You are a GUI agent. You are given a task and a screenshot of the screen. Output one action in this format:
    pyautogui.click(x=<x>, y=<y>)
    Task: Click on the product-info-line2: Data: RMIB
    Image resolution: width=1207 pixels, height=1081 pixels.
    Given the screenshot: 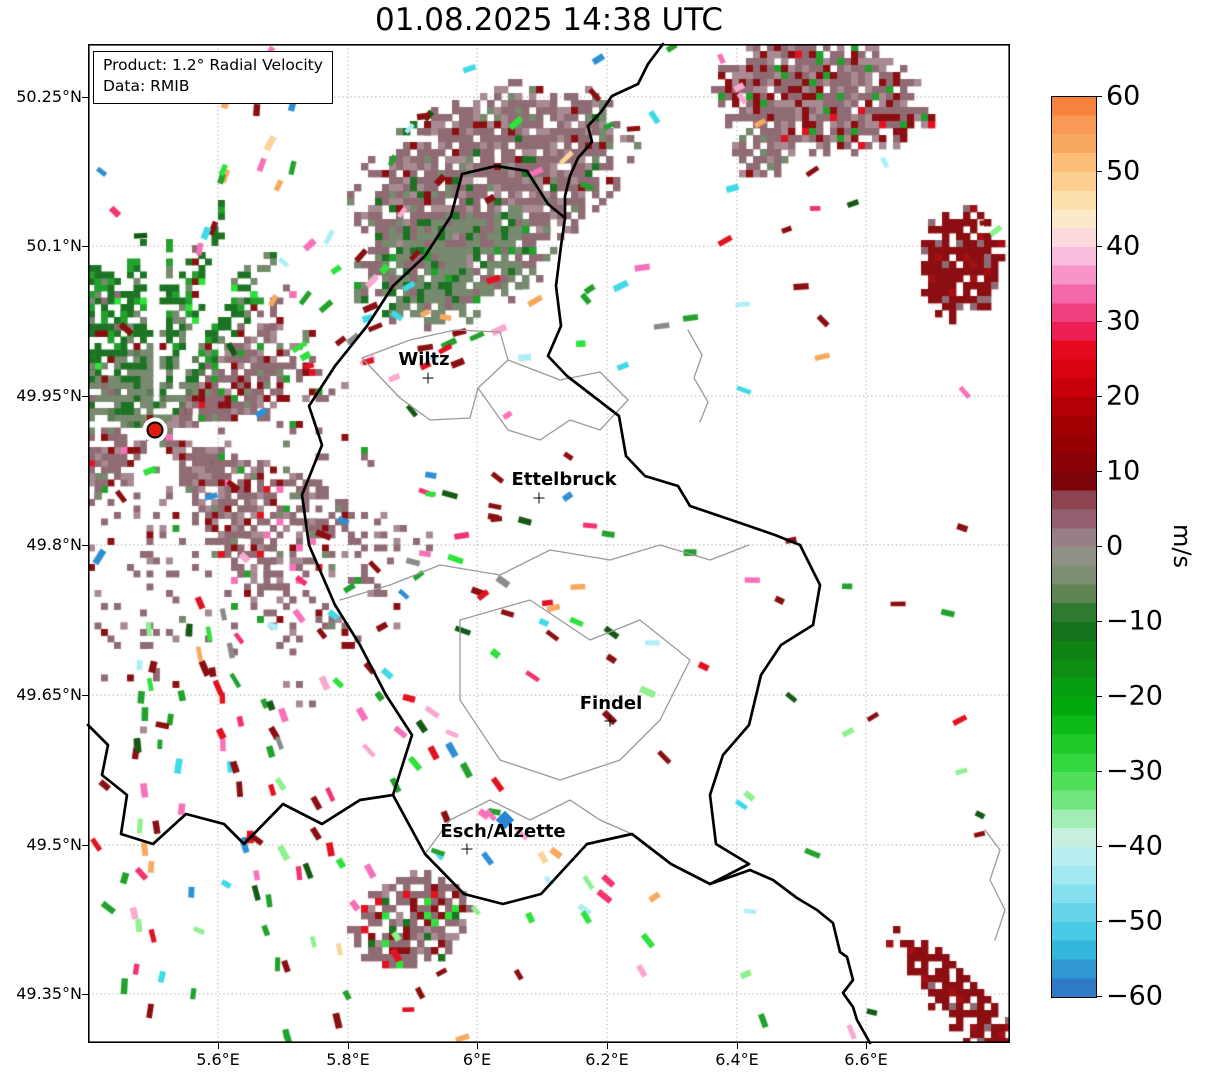 What is the action you would take?
    pyautogui.click(x=146, y=86)
    